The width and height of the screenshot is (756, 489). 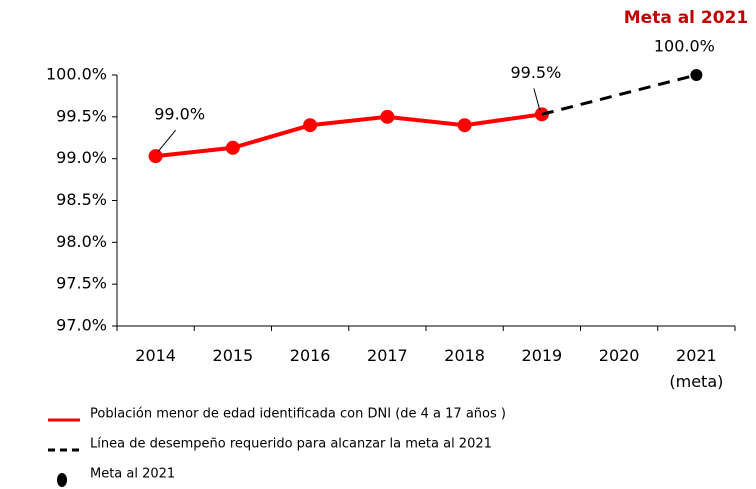 I want to click on data-label: 100.0%, so click(x=684, y=46).